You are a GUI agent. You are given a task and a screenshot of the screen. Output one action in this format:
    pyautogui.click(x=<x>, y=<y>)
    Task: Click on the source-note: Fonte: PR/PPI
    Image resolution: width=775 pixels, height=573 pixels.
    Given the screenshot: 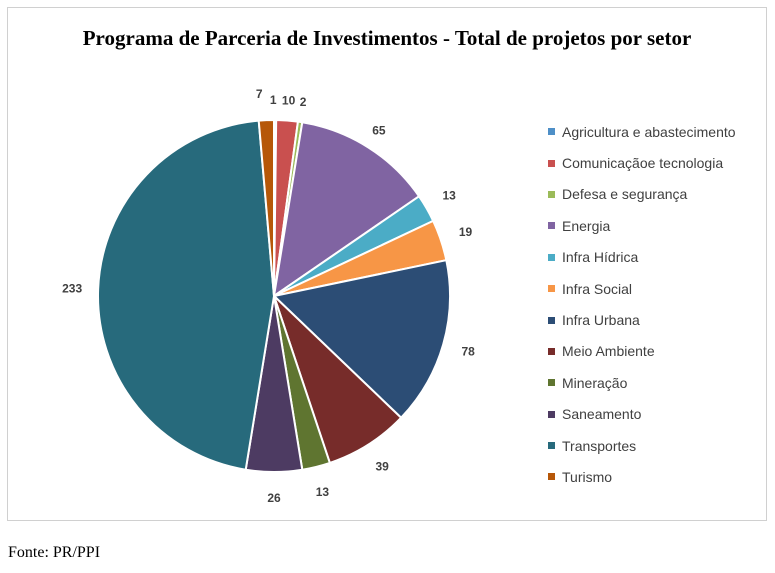 What is the action you would take?
    pyautogui.click(x=54, y=552)
    